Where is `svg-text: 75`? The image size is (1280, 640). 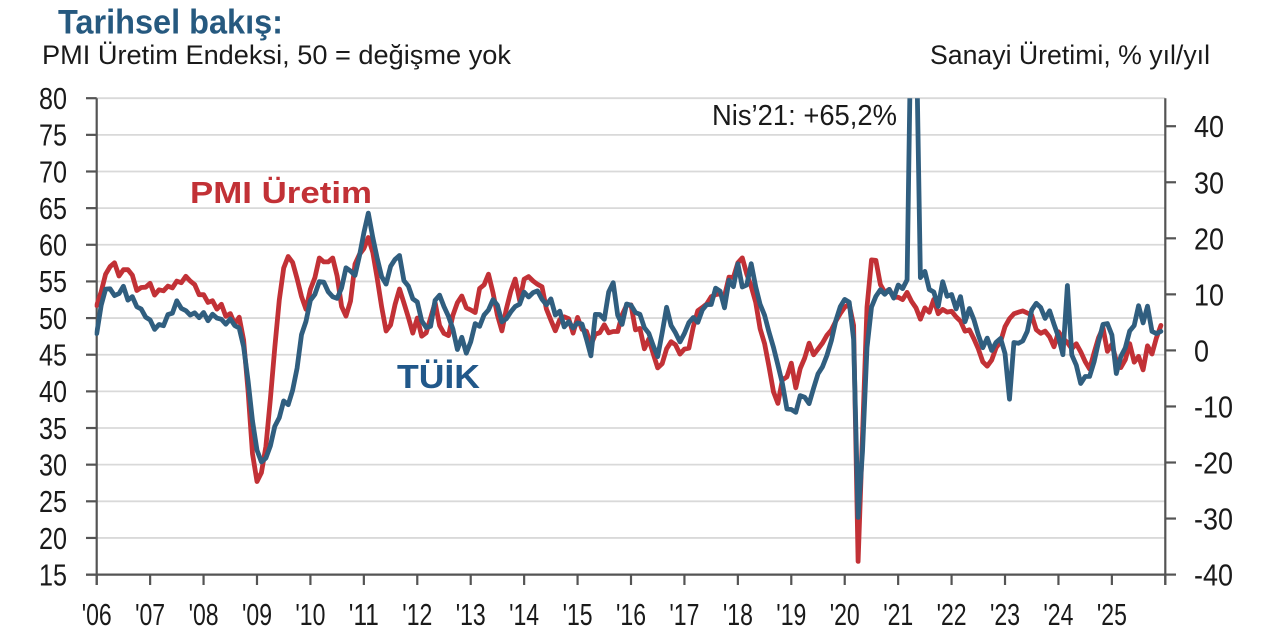 svg-text: 75 is located at coordinates (53, 135).